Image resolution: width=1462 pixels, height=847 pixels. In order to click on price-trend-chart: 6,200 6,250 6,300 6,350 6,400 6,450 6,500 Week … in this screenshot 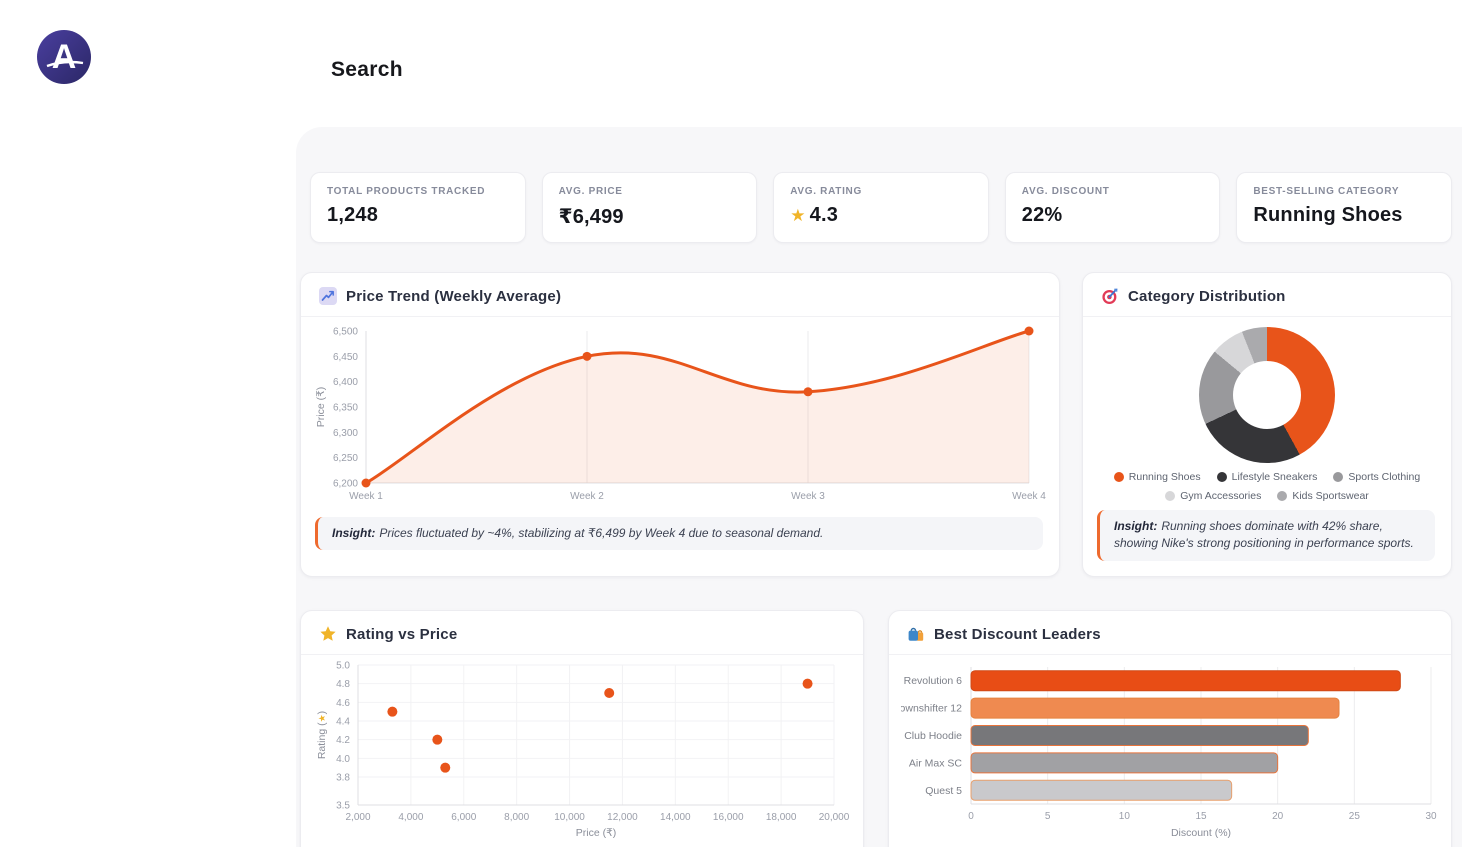, I will do `click(679, 416)`.